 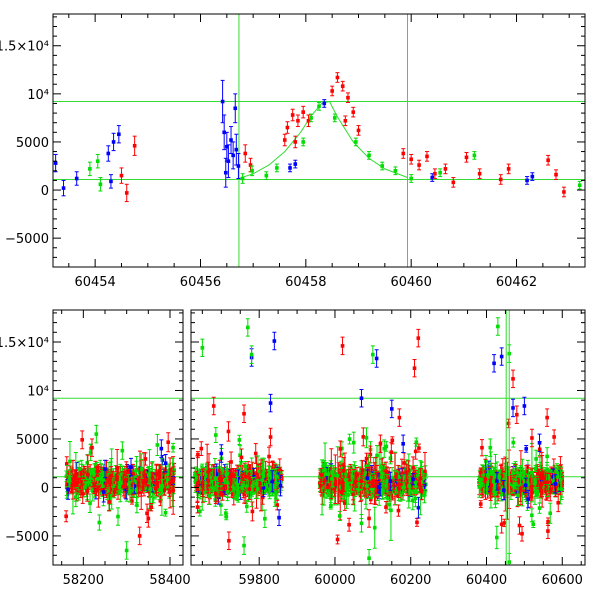 What do you see at coordinates (516, 282) in the screenshot?
I see `top-x-tick-label: 60462` at bounding box center [516, 282].